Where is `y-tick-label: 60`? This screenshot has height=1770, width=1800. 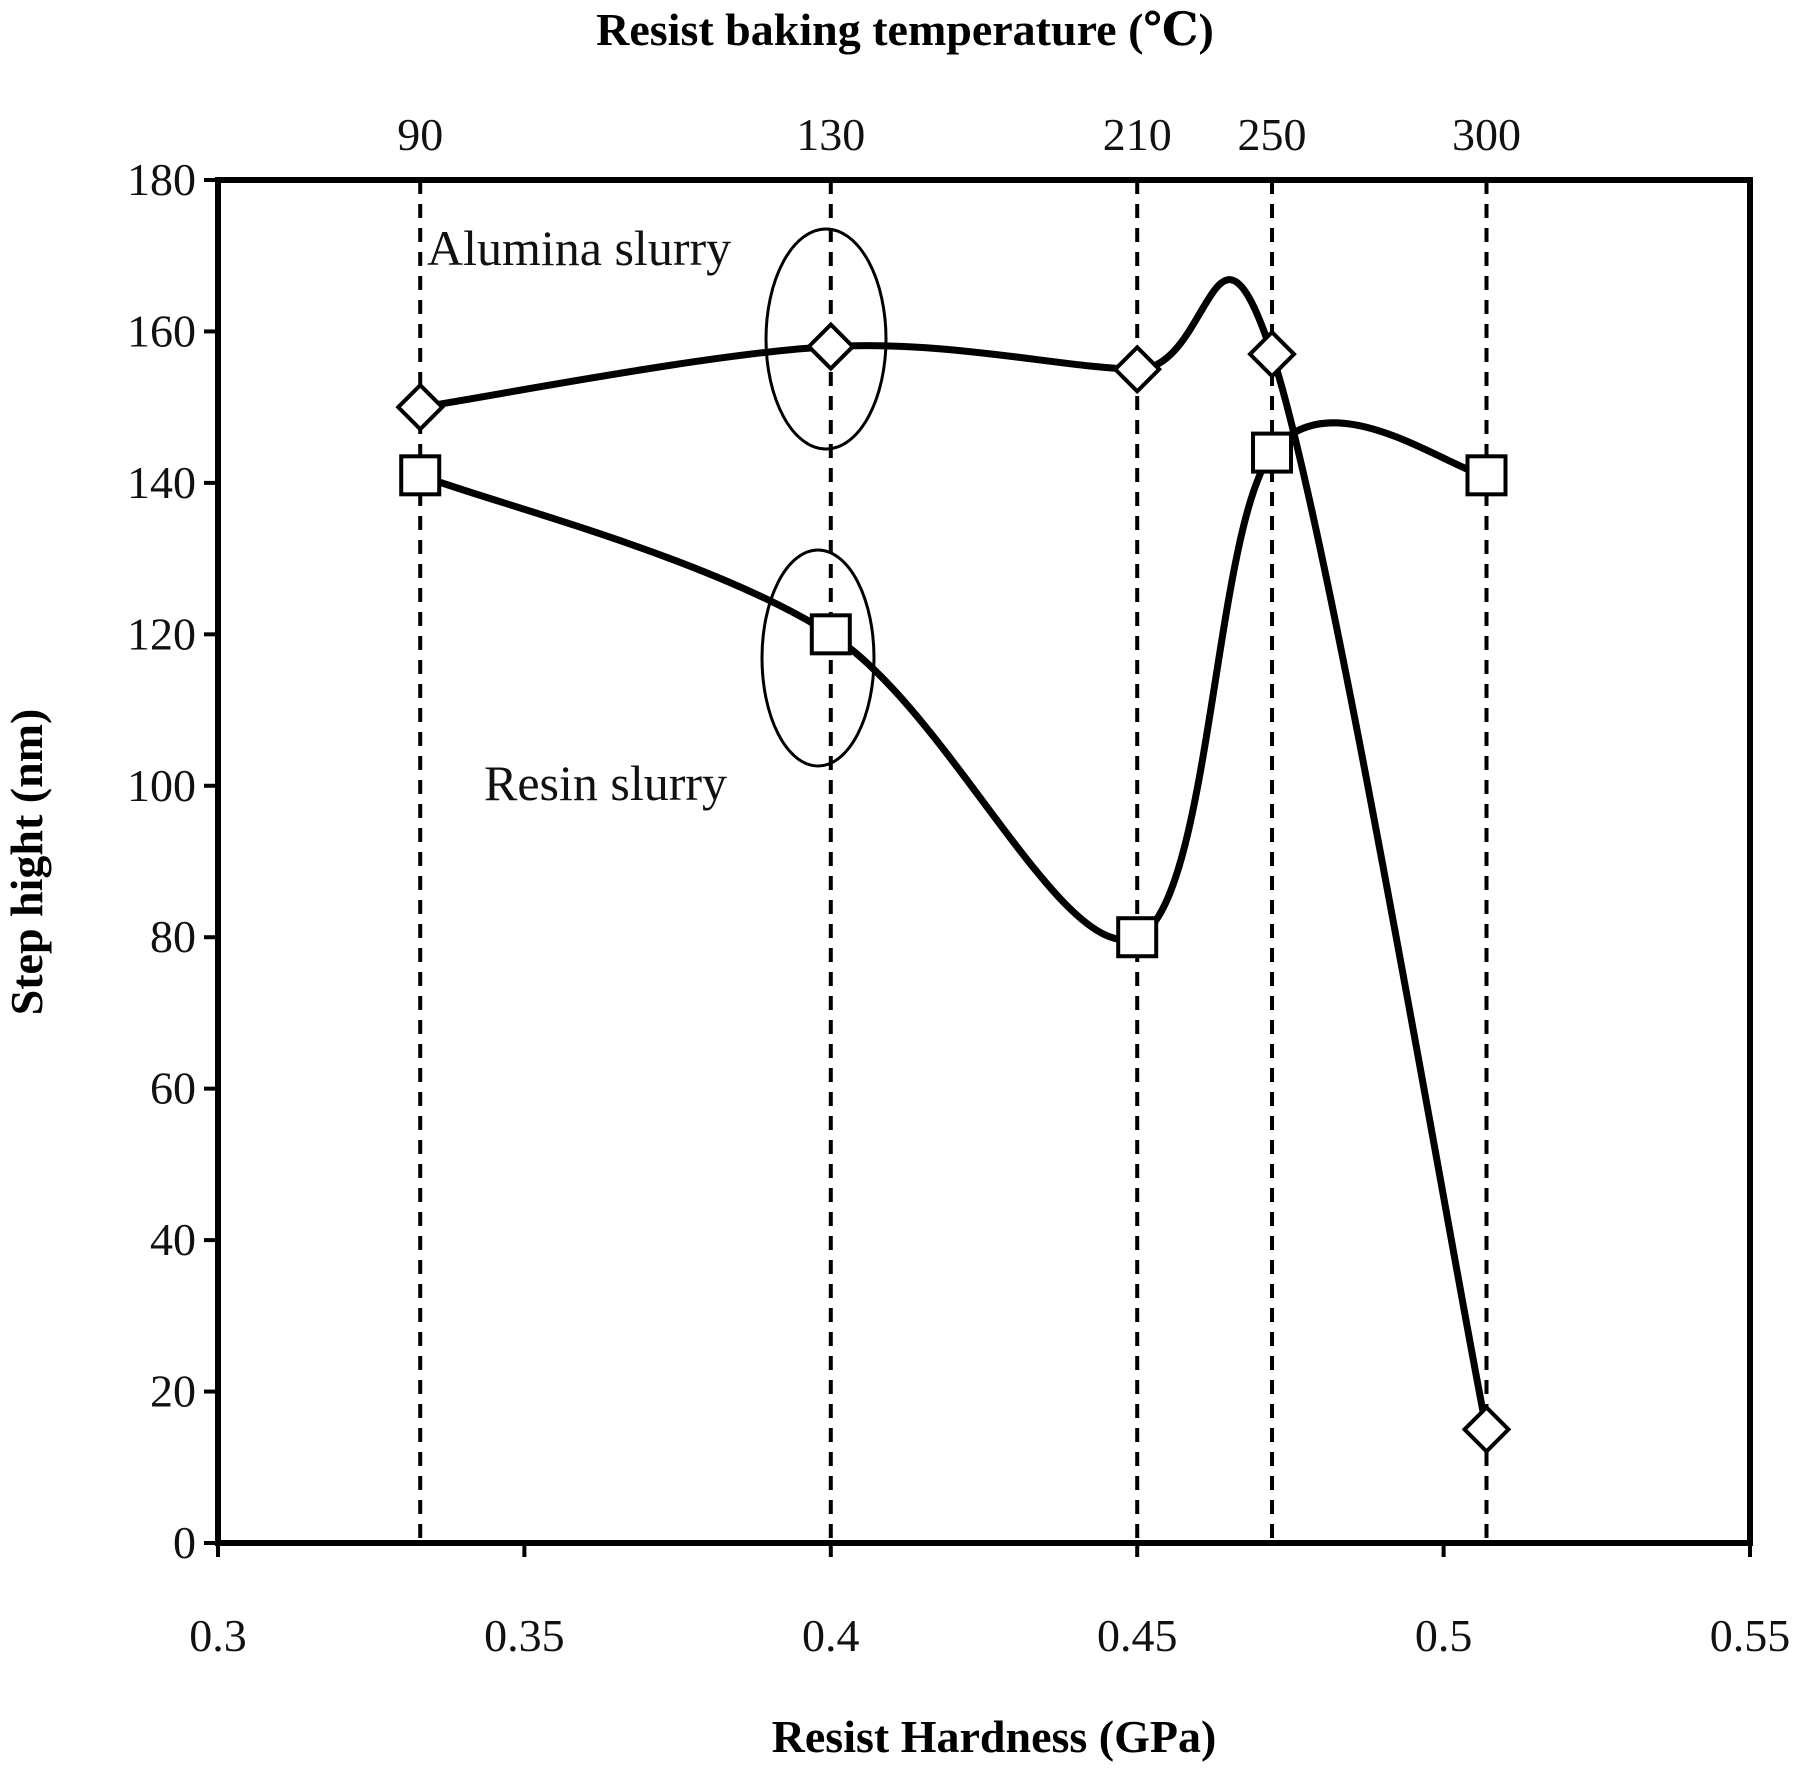
y-tick-label: 60 is located at coordinates (173, 1088).